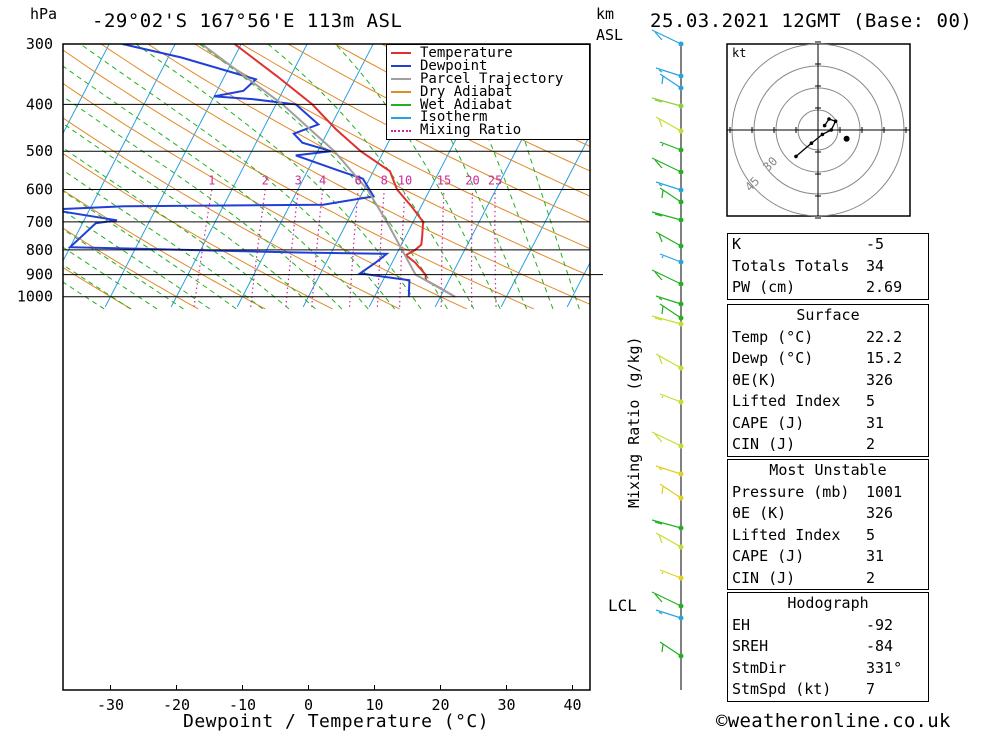 This screenshot has height=733, width=1000. Describe the element at coordinates (322, 180) in the screenshot. I see `mixing-ratio-tick-label: 4` at that location.